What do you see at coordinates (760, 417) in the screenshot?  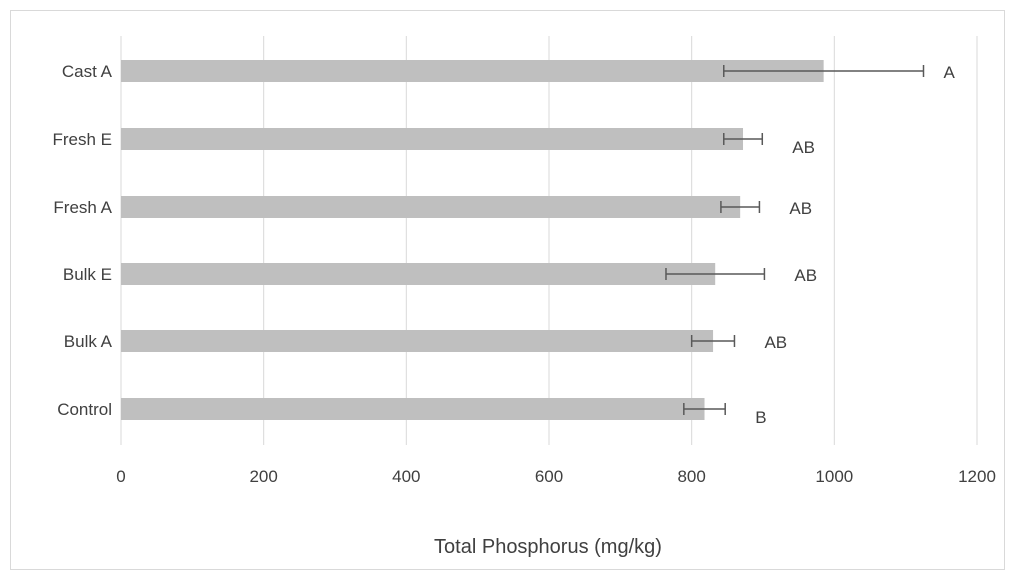 I see `significance-letter: B` at bounding box center [760, 417].